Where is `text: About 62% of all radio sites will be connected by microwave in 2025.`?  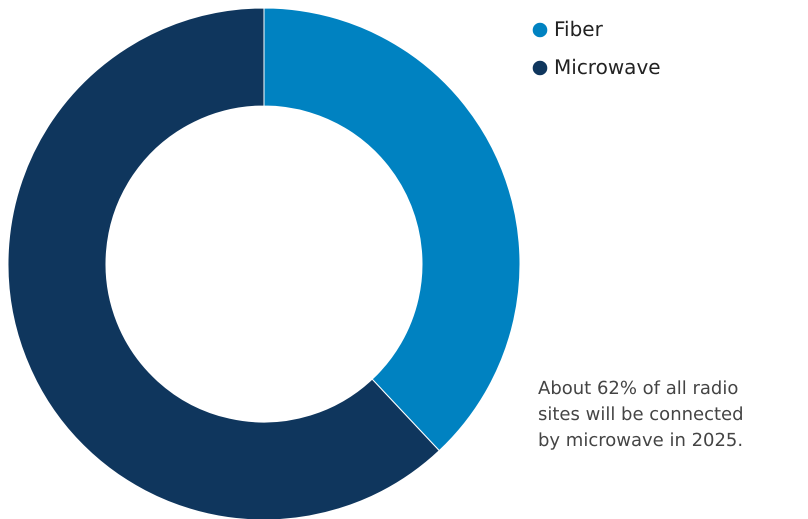
text: About 62% of all radio sites will be connected by microwave in 2025. is located at coordinates (641, 414).